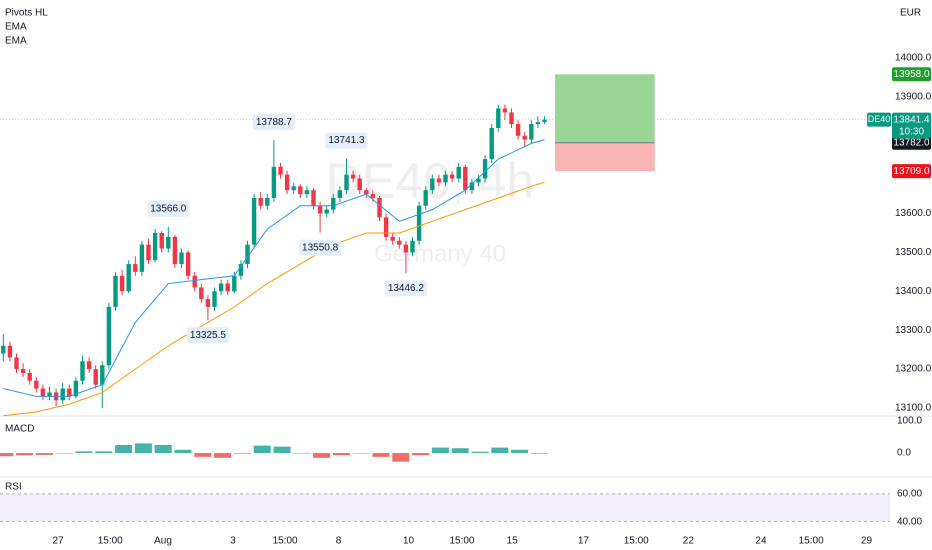 The height and width of the screenshot is (550, 932). What do you see at coordinates (913, 252) in the screenshot?
I see `y-tick-label: 13500.0` at bounding box center [913, 252].